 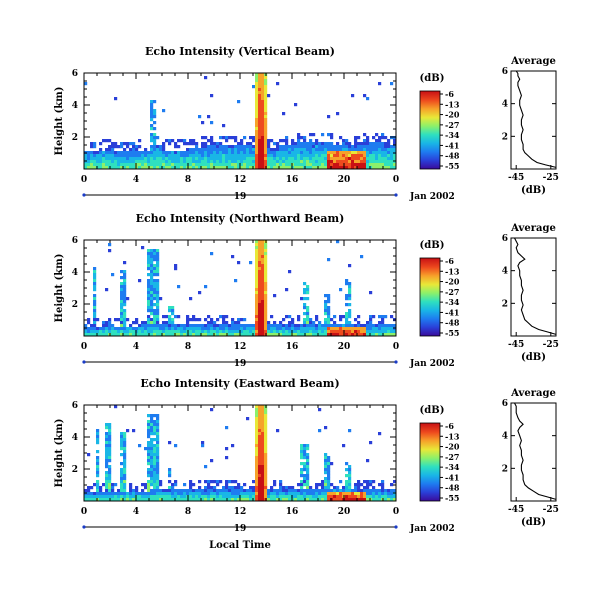 I want to click on colorbar-tick-label: -27, so click(x=452, y=292).